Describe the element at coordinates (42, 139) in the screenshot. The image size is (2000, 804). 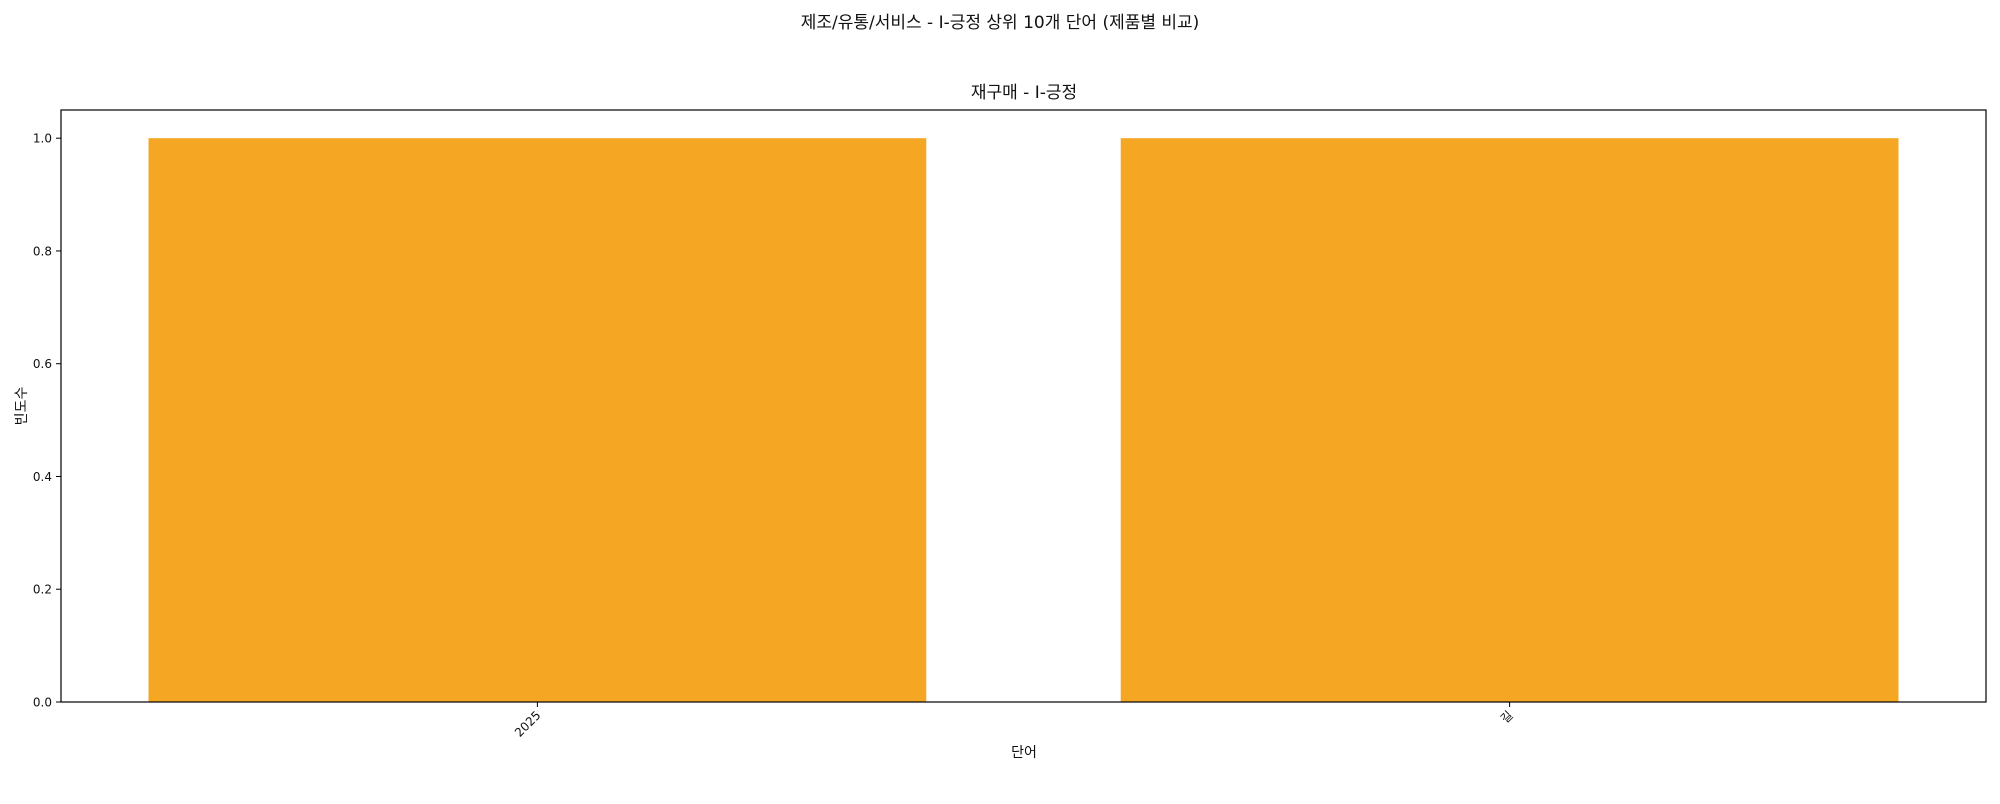
I see `y-tick-label: 1.0` at that location.